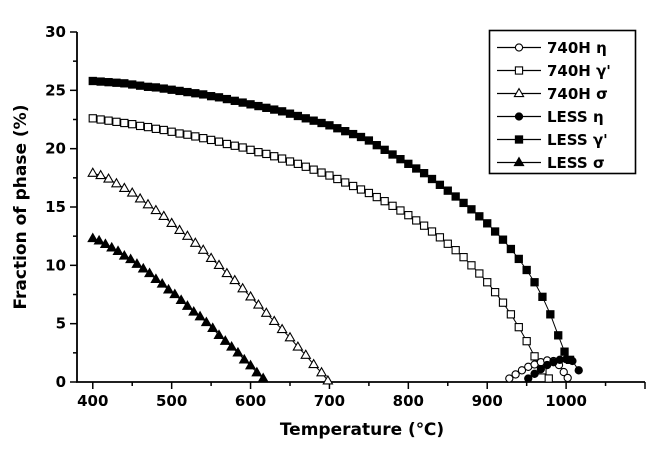 The image size is (647, 455). I want to click on legend-box, so click(562, 102).